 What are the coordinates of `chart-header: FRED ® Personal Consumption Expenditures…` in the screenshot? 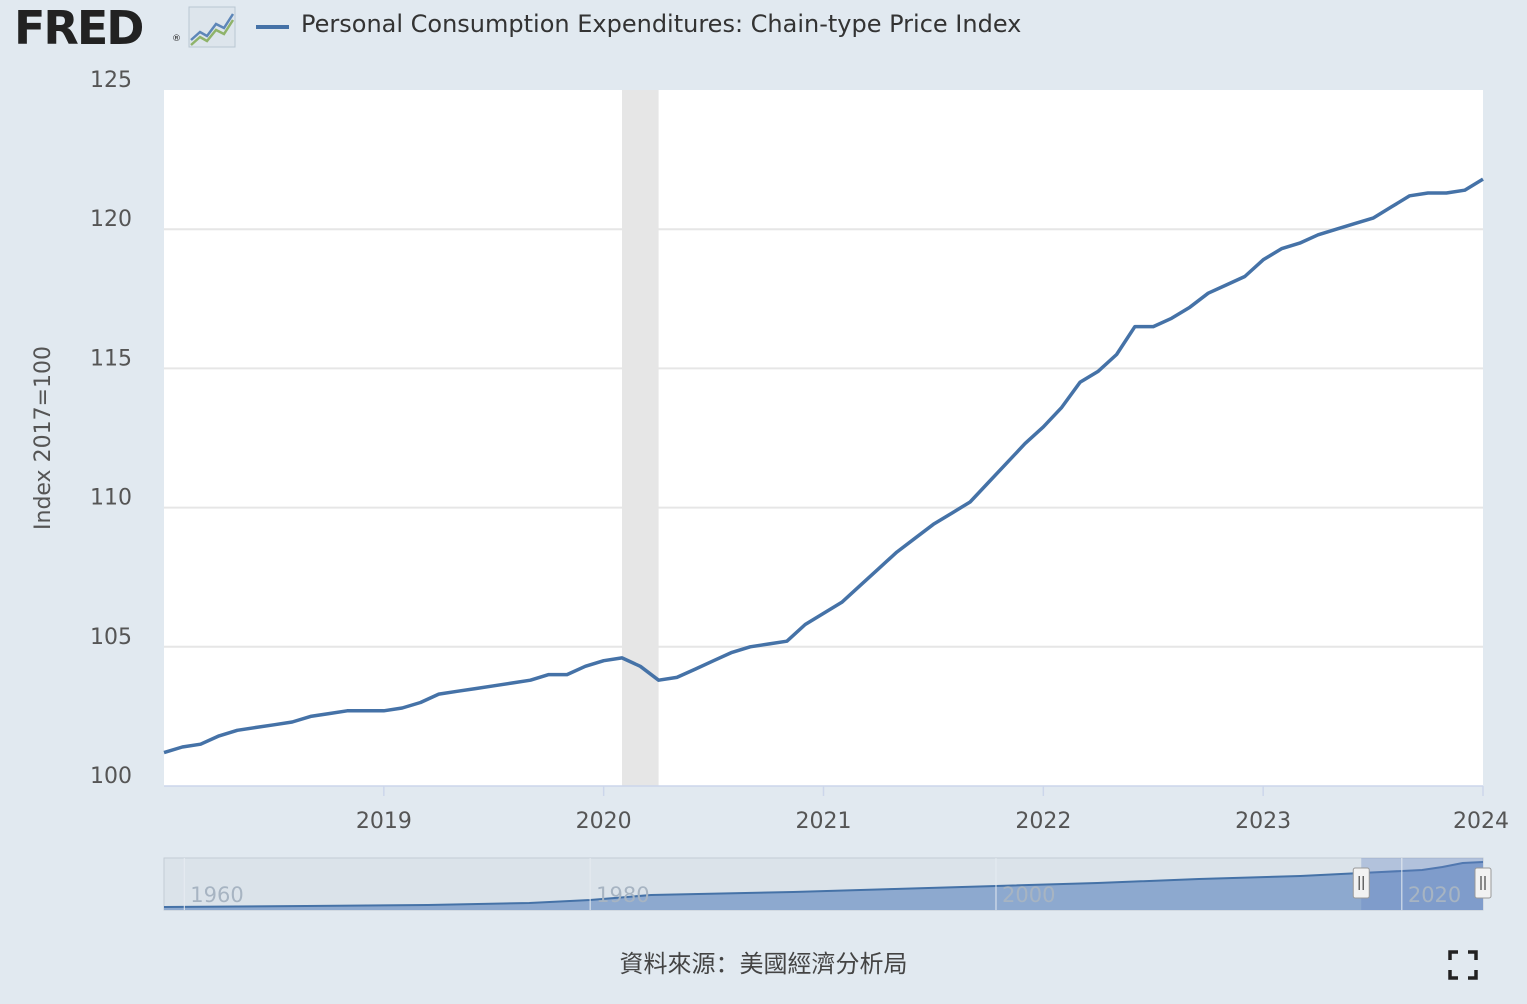 It's located at (763, 30).